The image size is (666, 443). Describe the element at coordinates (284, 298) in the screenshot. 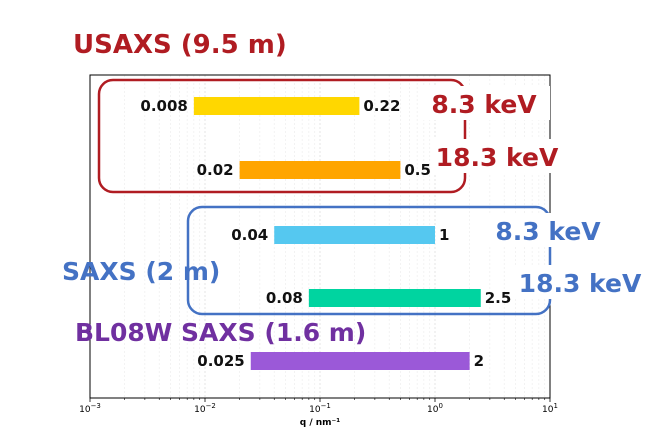

I see `range-min-label: 0.08` at that location.